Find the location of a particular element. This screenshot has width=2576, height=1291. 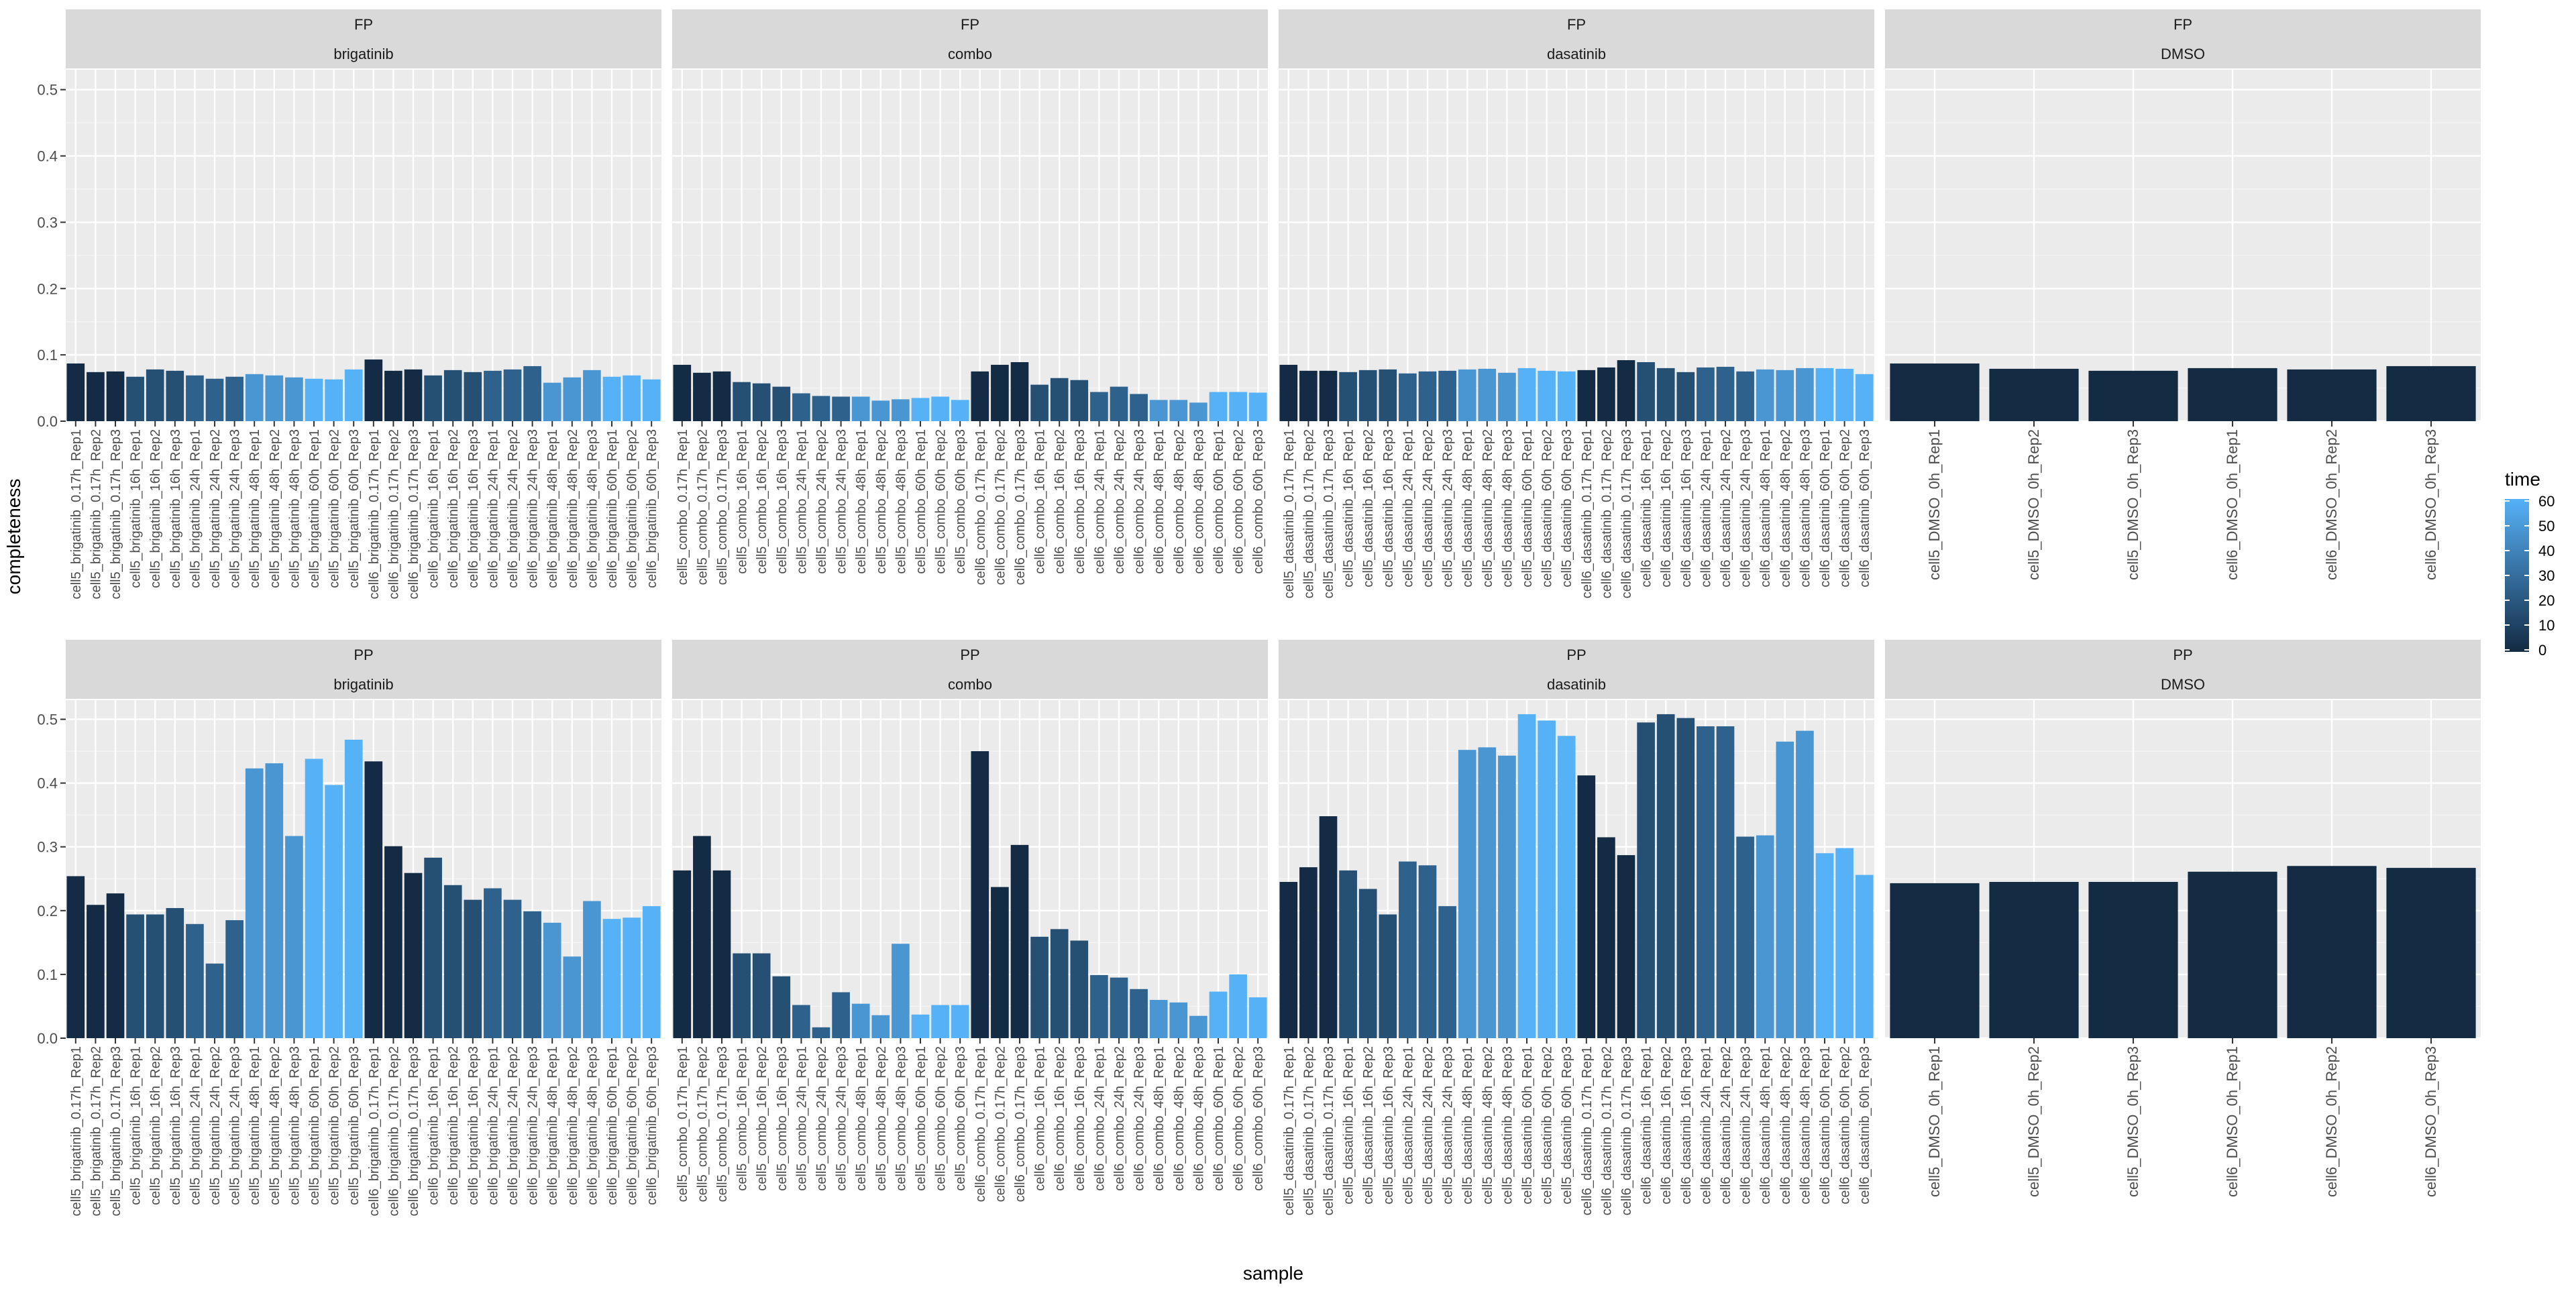

legend-title: time is located at coordinates (2522, 479).